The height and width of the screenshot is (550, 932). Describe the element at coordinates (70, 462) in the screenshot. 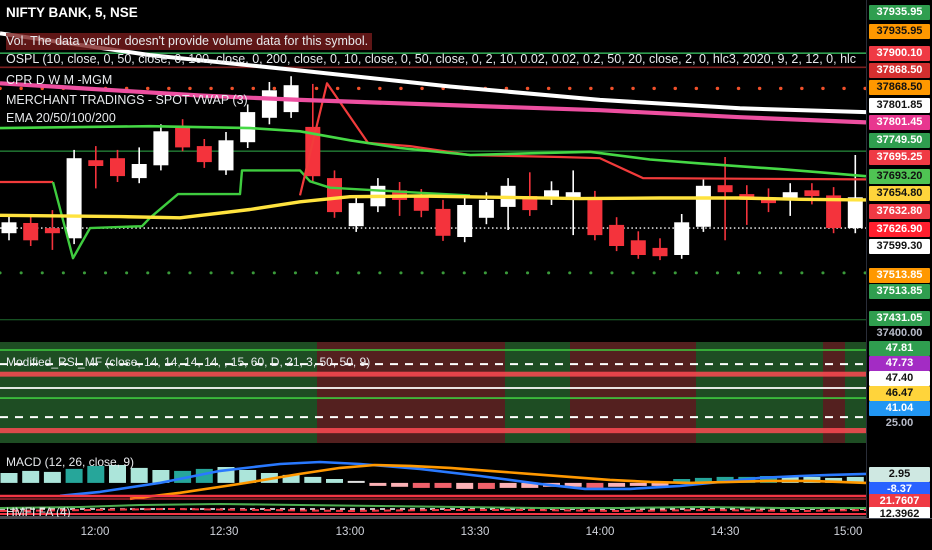

I see `legend-macd: MACD (12, 26, close, 9)` at that location.